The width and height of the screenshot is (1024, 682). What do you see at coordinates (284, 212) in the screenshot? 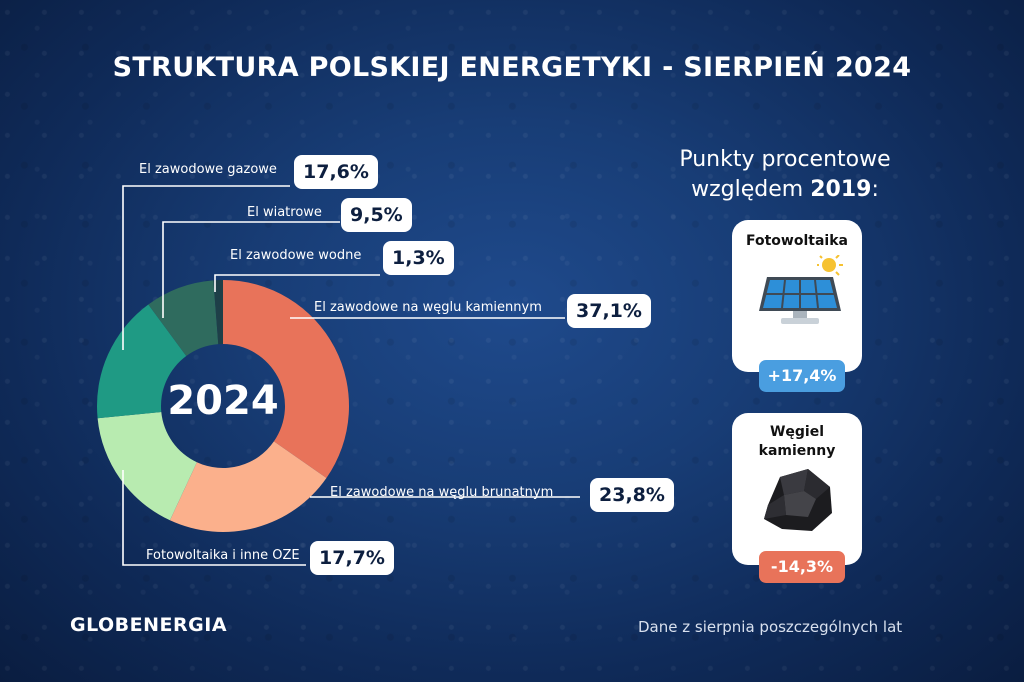
I see `label-wiatrowe: El wiatrowe` at bounding box center [284, 212].